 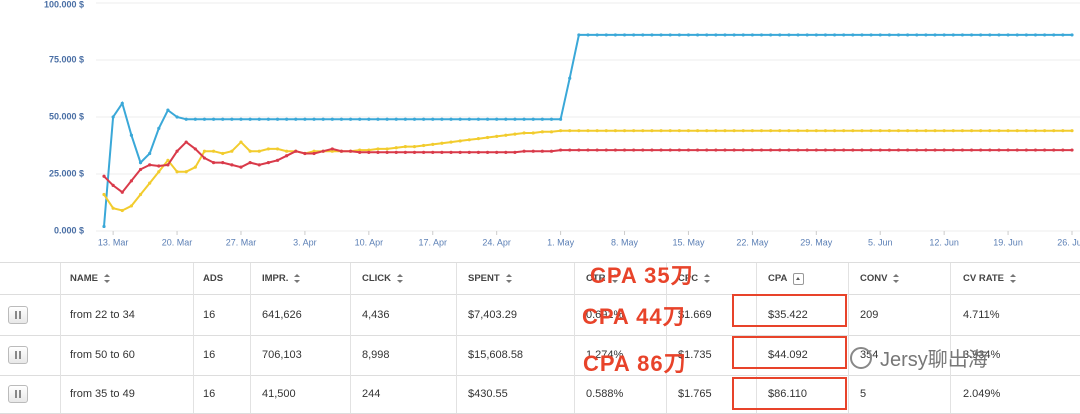 What do you see at coordinates (786, 278) in the screenshot?
I see `column-header: CPA` at bounding box center [786, 278].